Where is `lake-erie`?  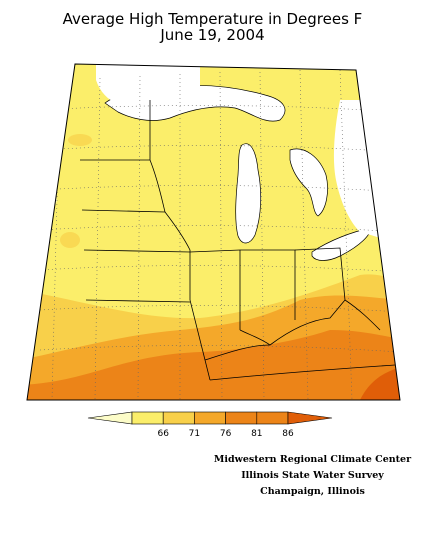
lake-erie is located at coordinates (341, 244).